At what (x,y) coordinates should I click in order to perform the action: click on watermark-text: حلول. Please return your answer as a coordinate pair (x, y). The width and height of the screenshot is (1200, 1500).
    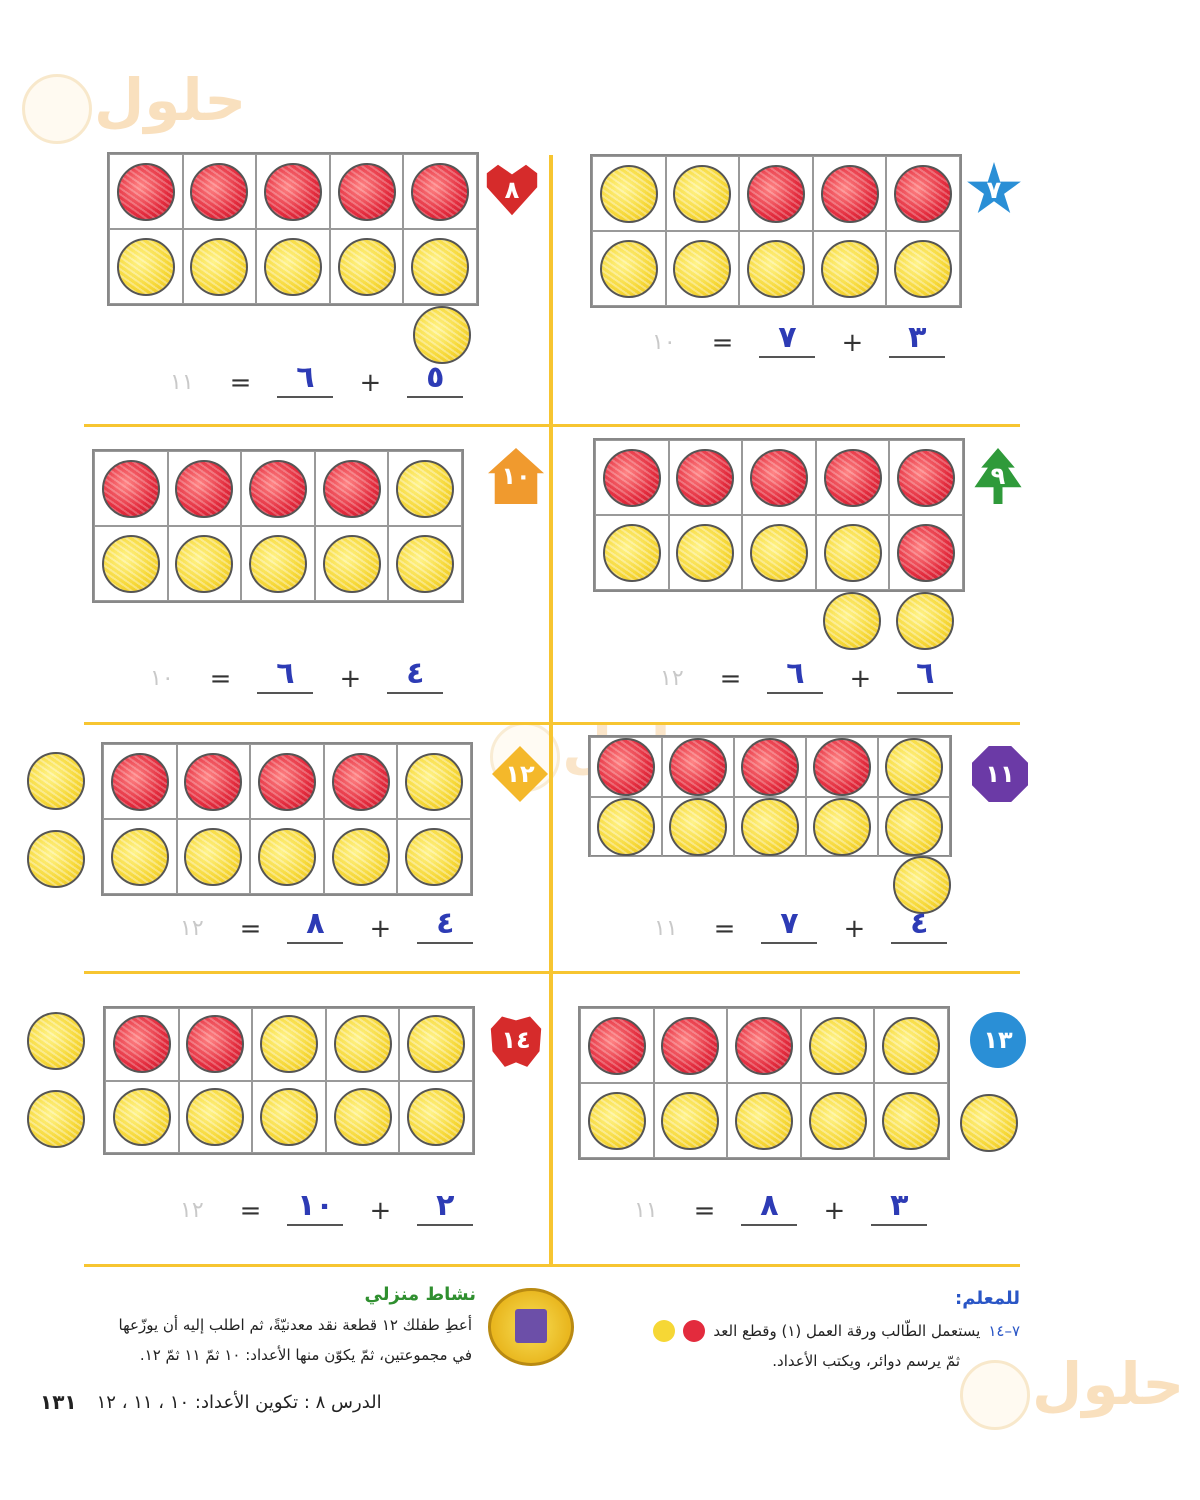
    Looking at the image, I should click on (1108, 1384).